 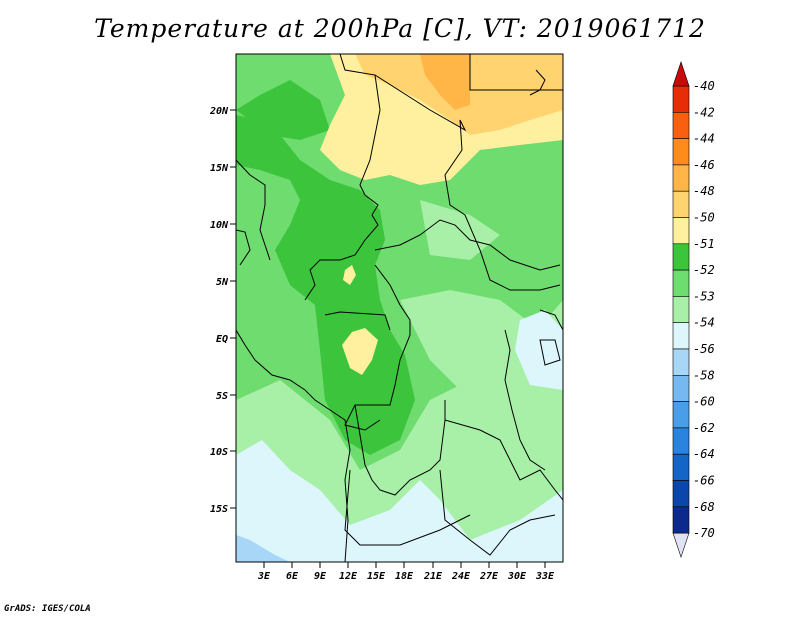 What do you see at coordinates (704, 507) in the screenshot?
I see `colorbar-label: -68` at bounding box center [704, 507].